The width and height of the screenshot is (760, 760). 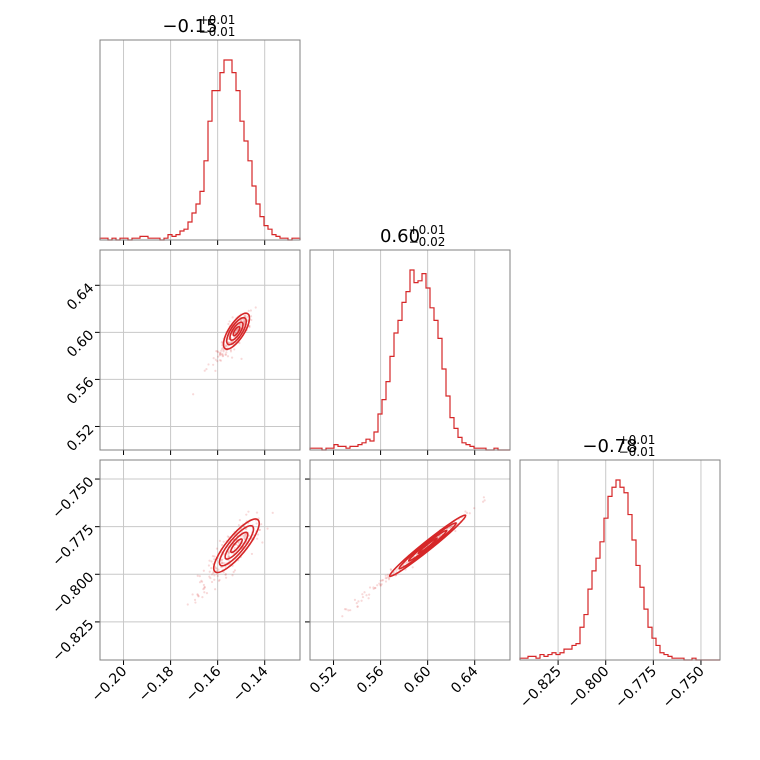 I want to click on histogram-step, so click(x=409, y=360).